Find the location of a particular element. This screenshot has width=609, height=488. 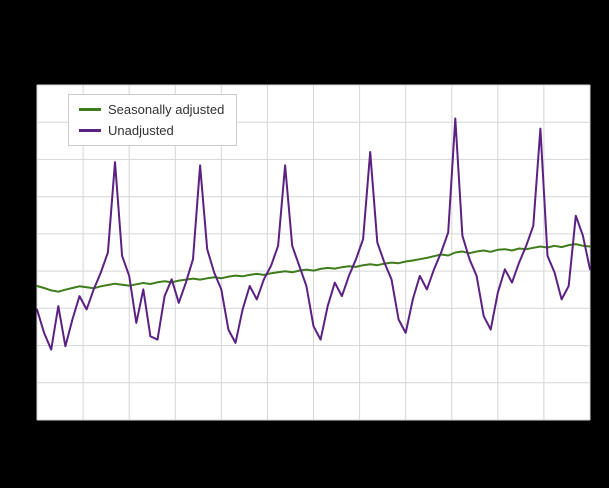

legend-item-unadjusted: Unadjusted is located at coordinates (151, 131).